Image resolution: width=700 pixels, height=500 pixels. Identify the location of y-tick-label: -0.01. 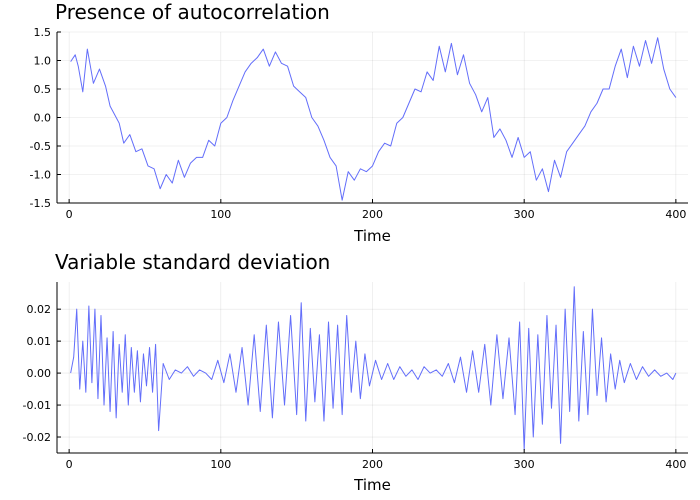
(37, 405).